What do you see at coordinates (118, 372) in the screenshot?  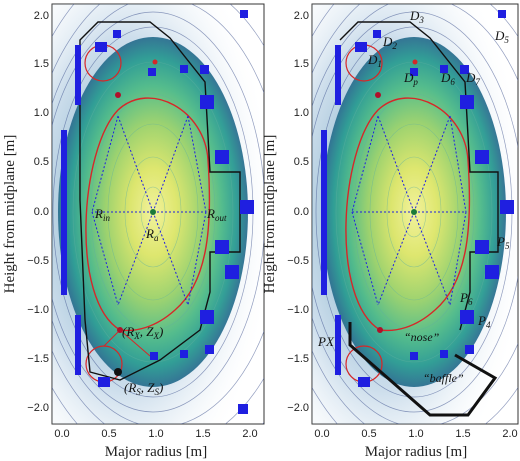 I see `strike-point-marker` at bounding box center [118, 372].